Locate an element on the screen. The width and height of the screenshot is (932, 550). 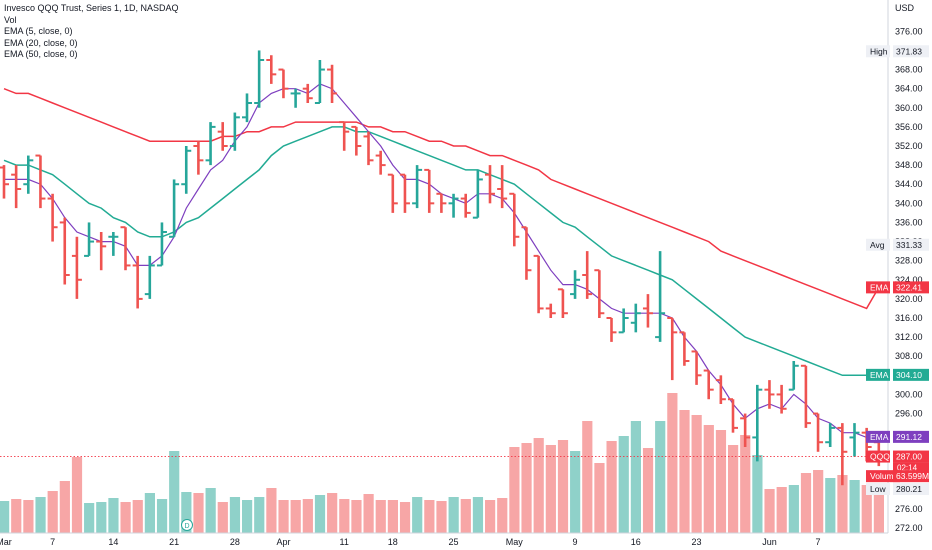
price-label-value: 304.10 is located at coordinates (909, 375).